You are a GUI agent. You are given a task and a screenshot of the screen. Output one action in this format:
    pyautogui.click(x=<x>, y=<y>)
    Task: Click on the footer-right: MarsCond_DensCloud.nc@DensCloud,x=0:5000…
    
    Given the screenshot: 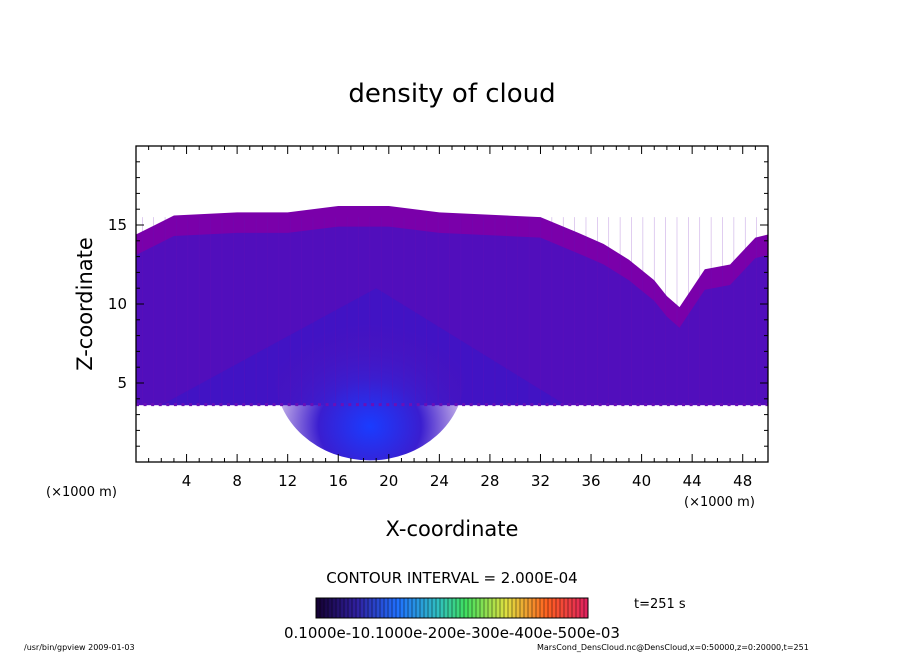 What is the action you would take?
    pyautogui.click(x=673, y=647)
    